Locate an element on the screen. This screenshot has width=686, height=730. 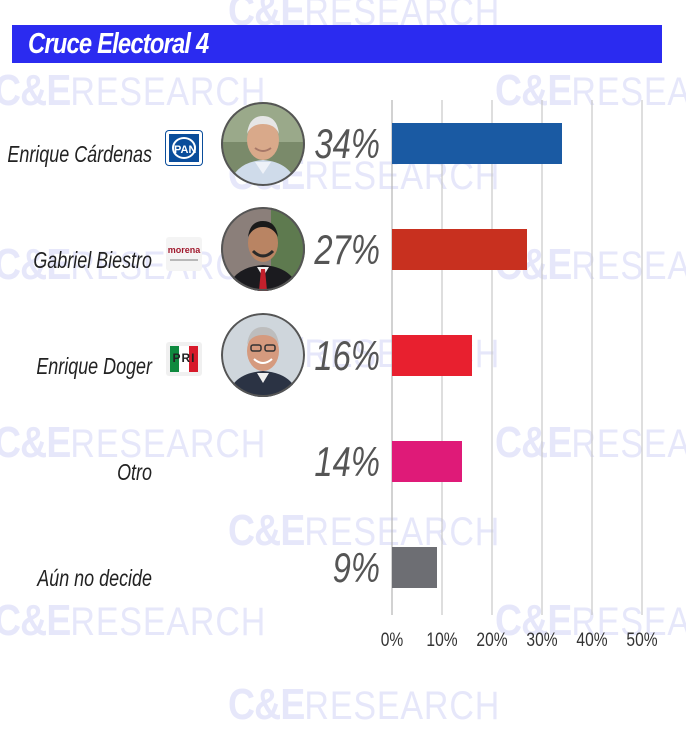
data-label: 14% is located at coordinates (347, 461).